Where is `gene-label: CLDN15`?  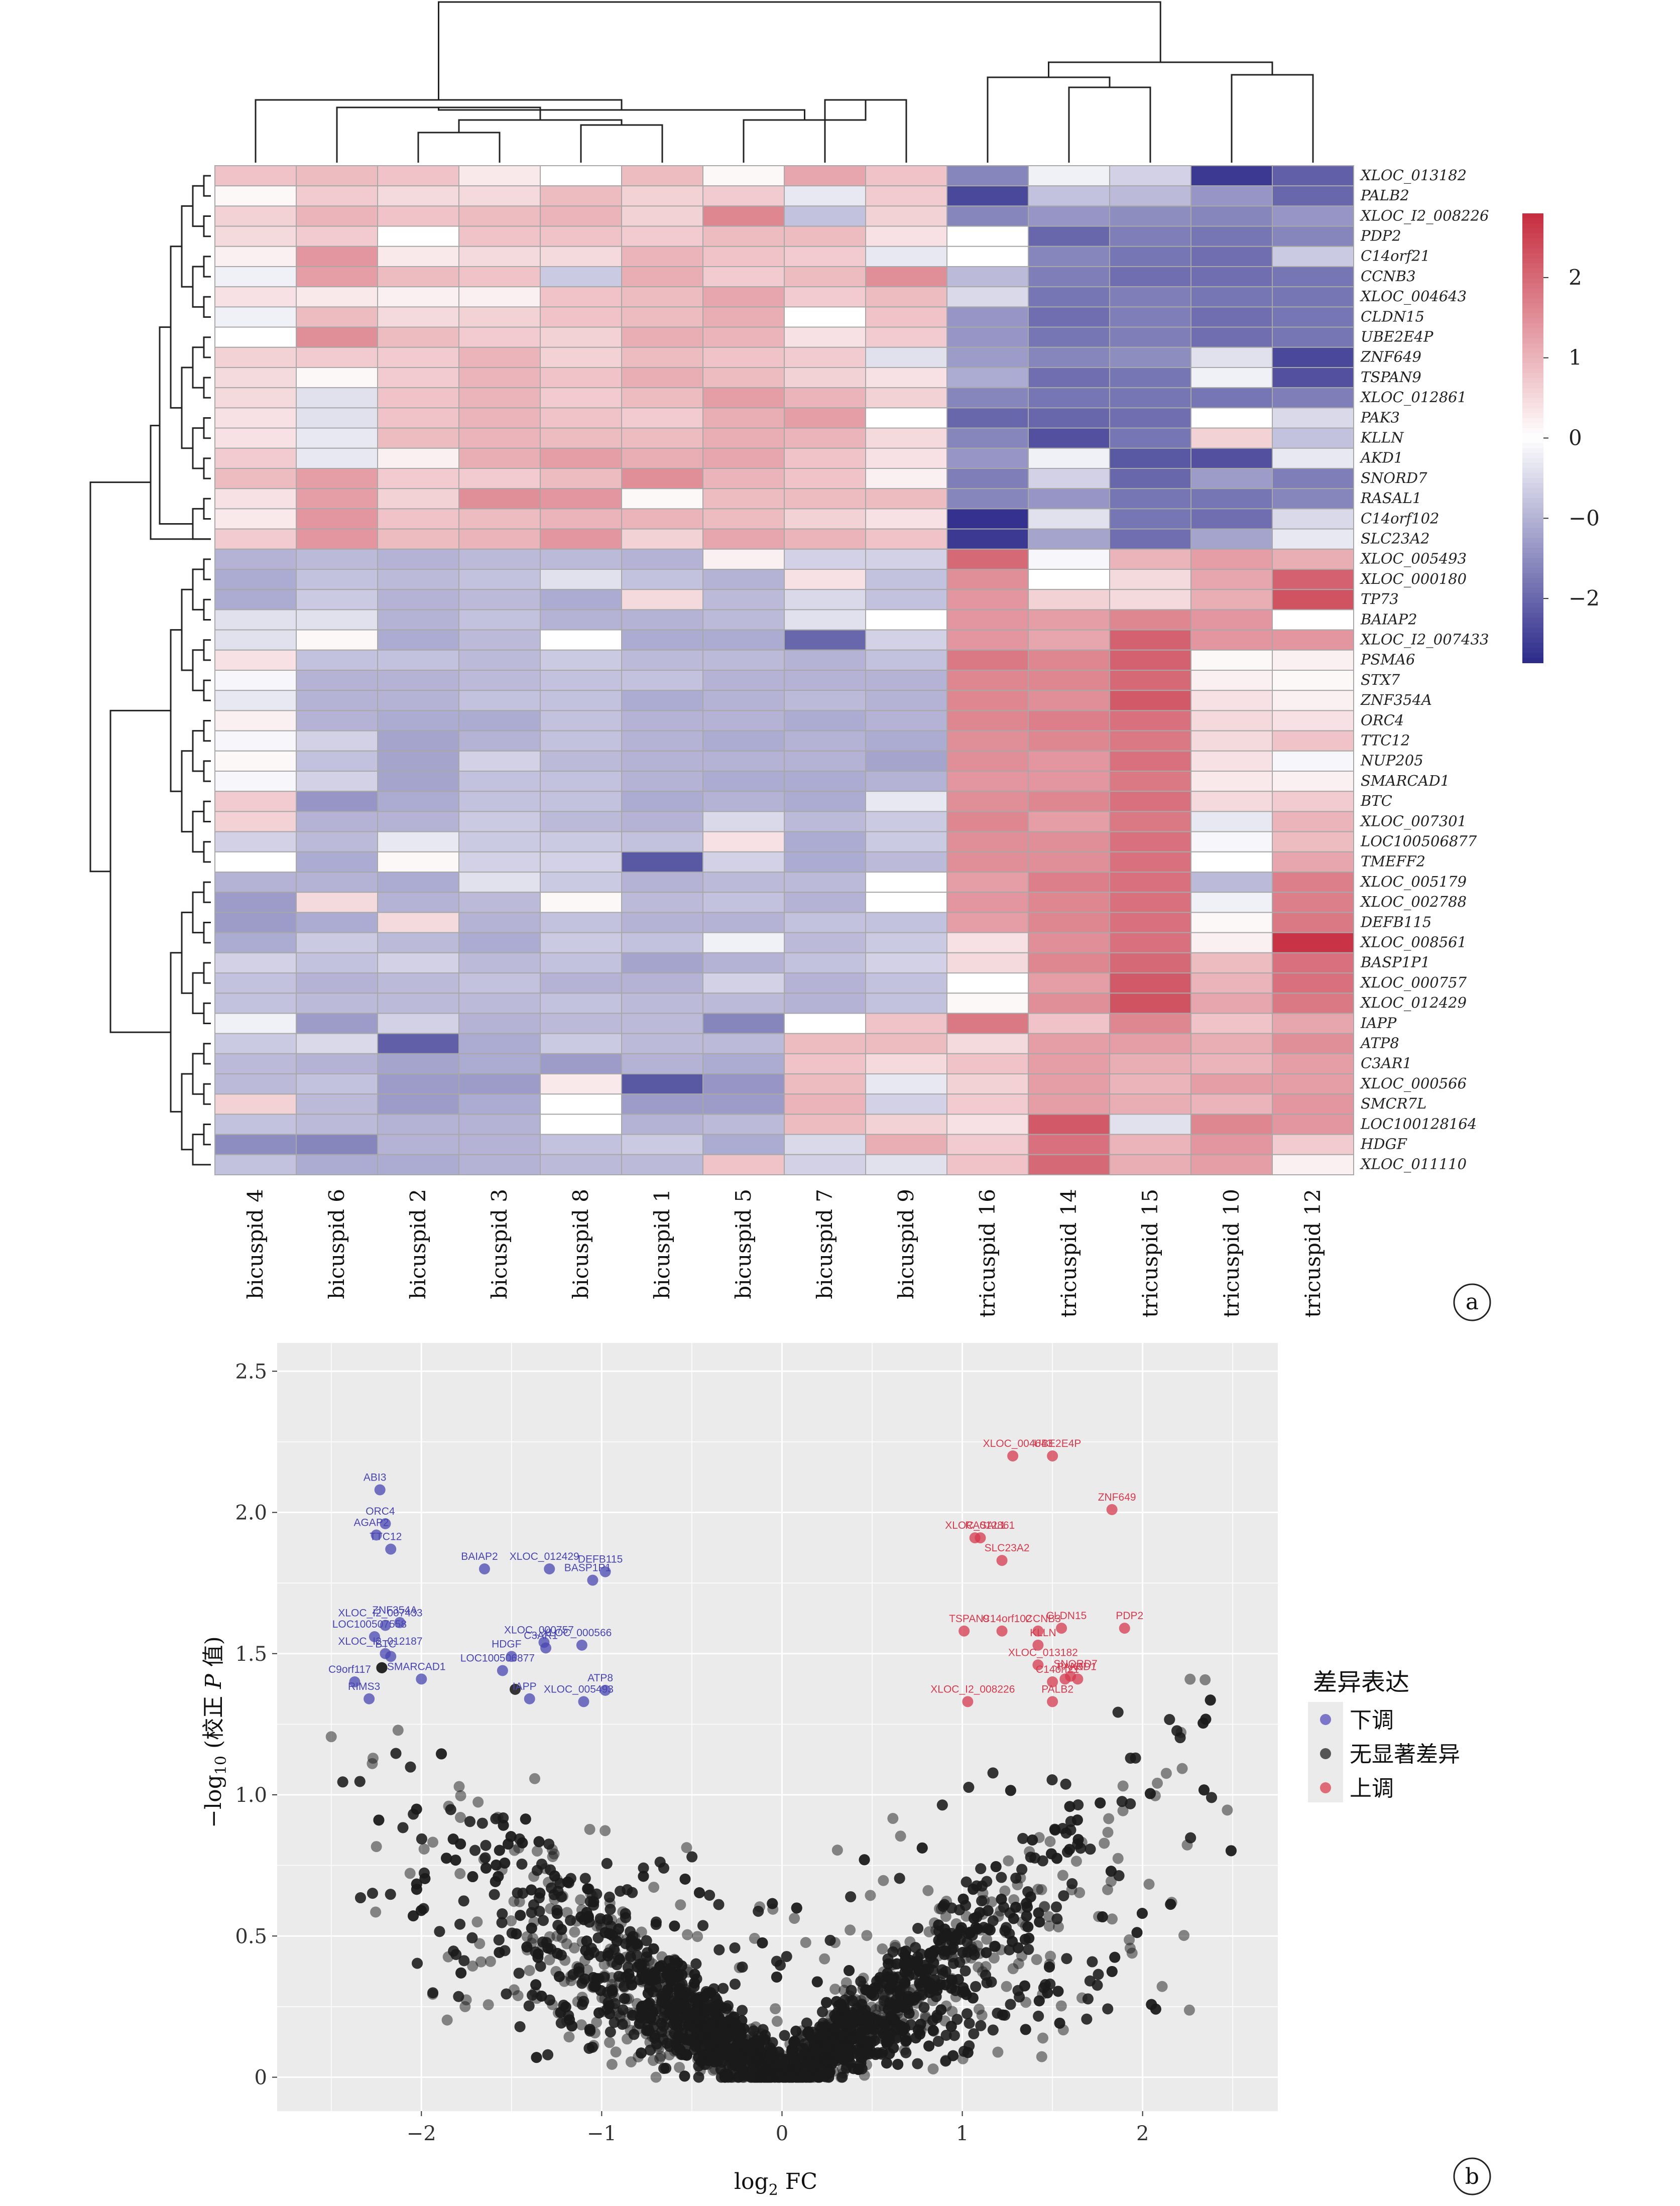 gene-label: CLDN15 is located at coordinates (1392, 317).